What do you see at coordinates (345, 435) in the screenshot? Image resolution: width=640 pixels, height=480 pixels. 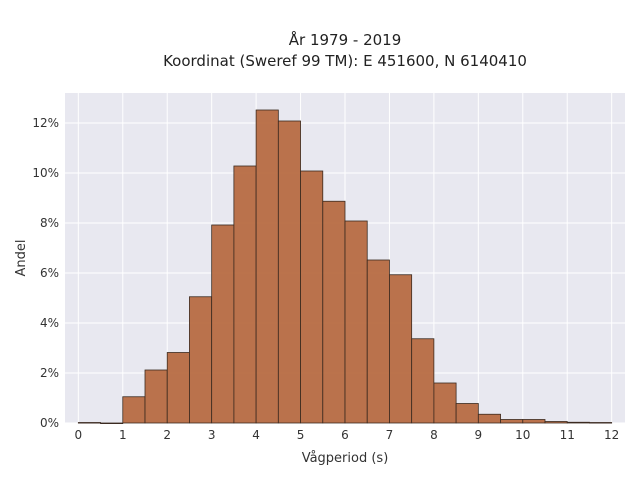 I see `x-tick-label: 6` at bounding box center [345, 435].